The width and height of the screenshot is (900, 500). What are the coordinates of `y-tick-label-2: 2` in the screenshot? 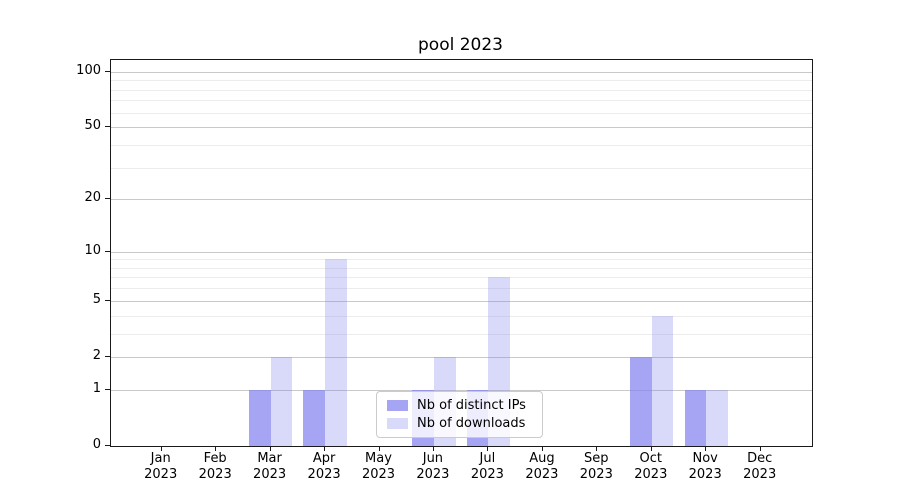 It's located at (96, 355).